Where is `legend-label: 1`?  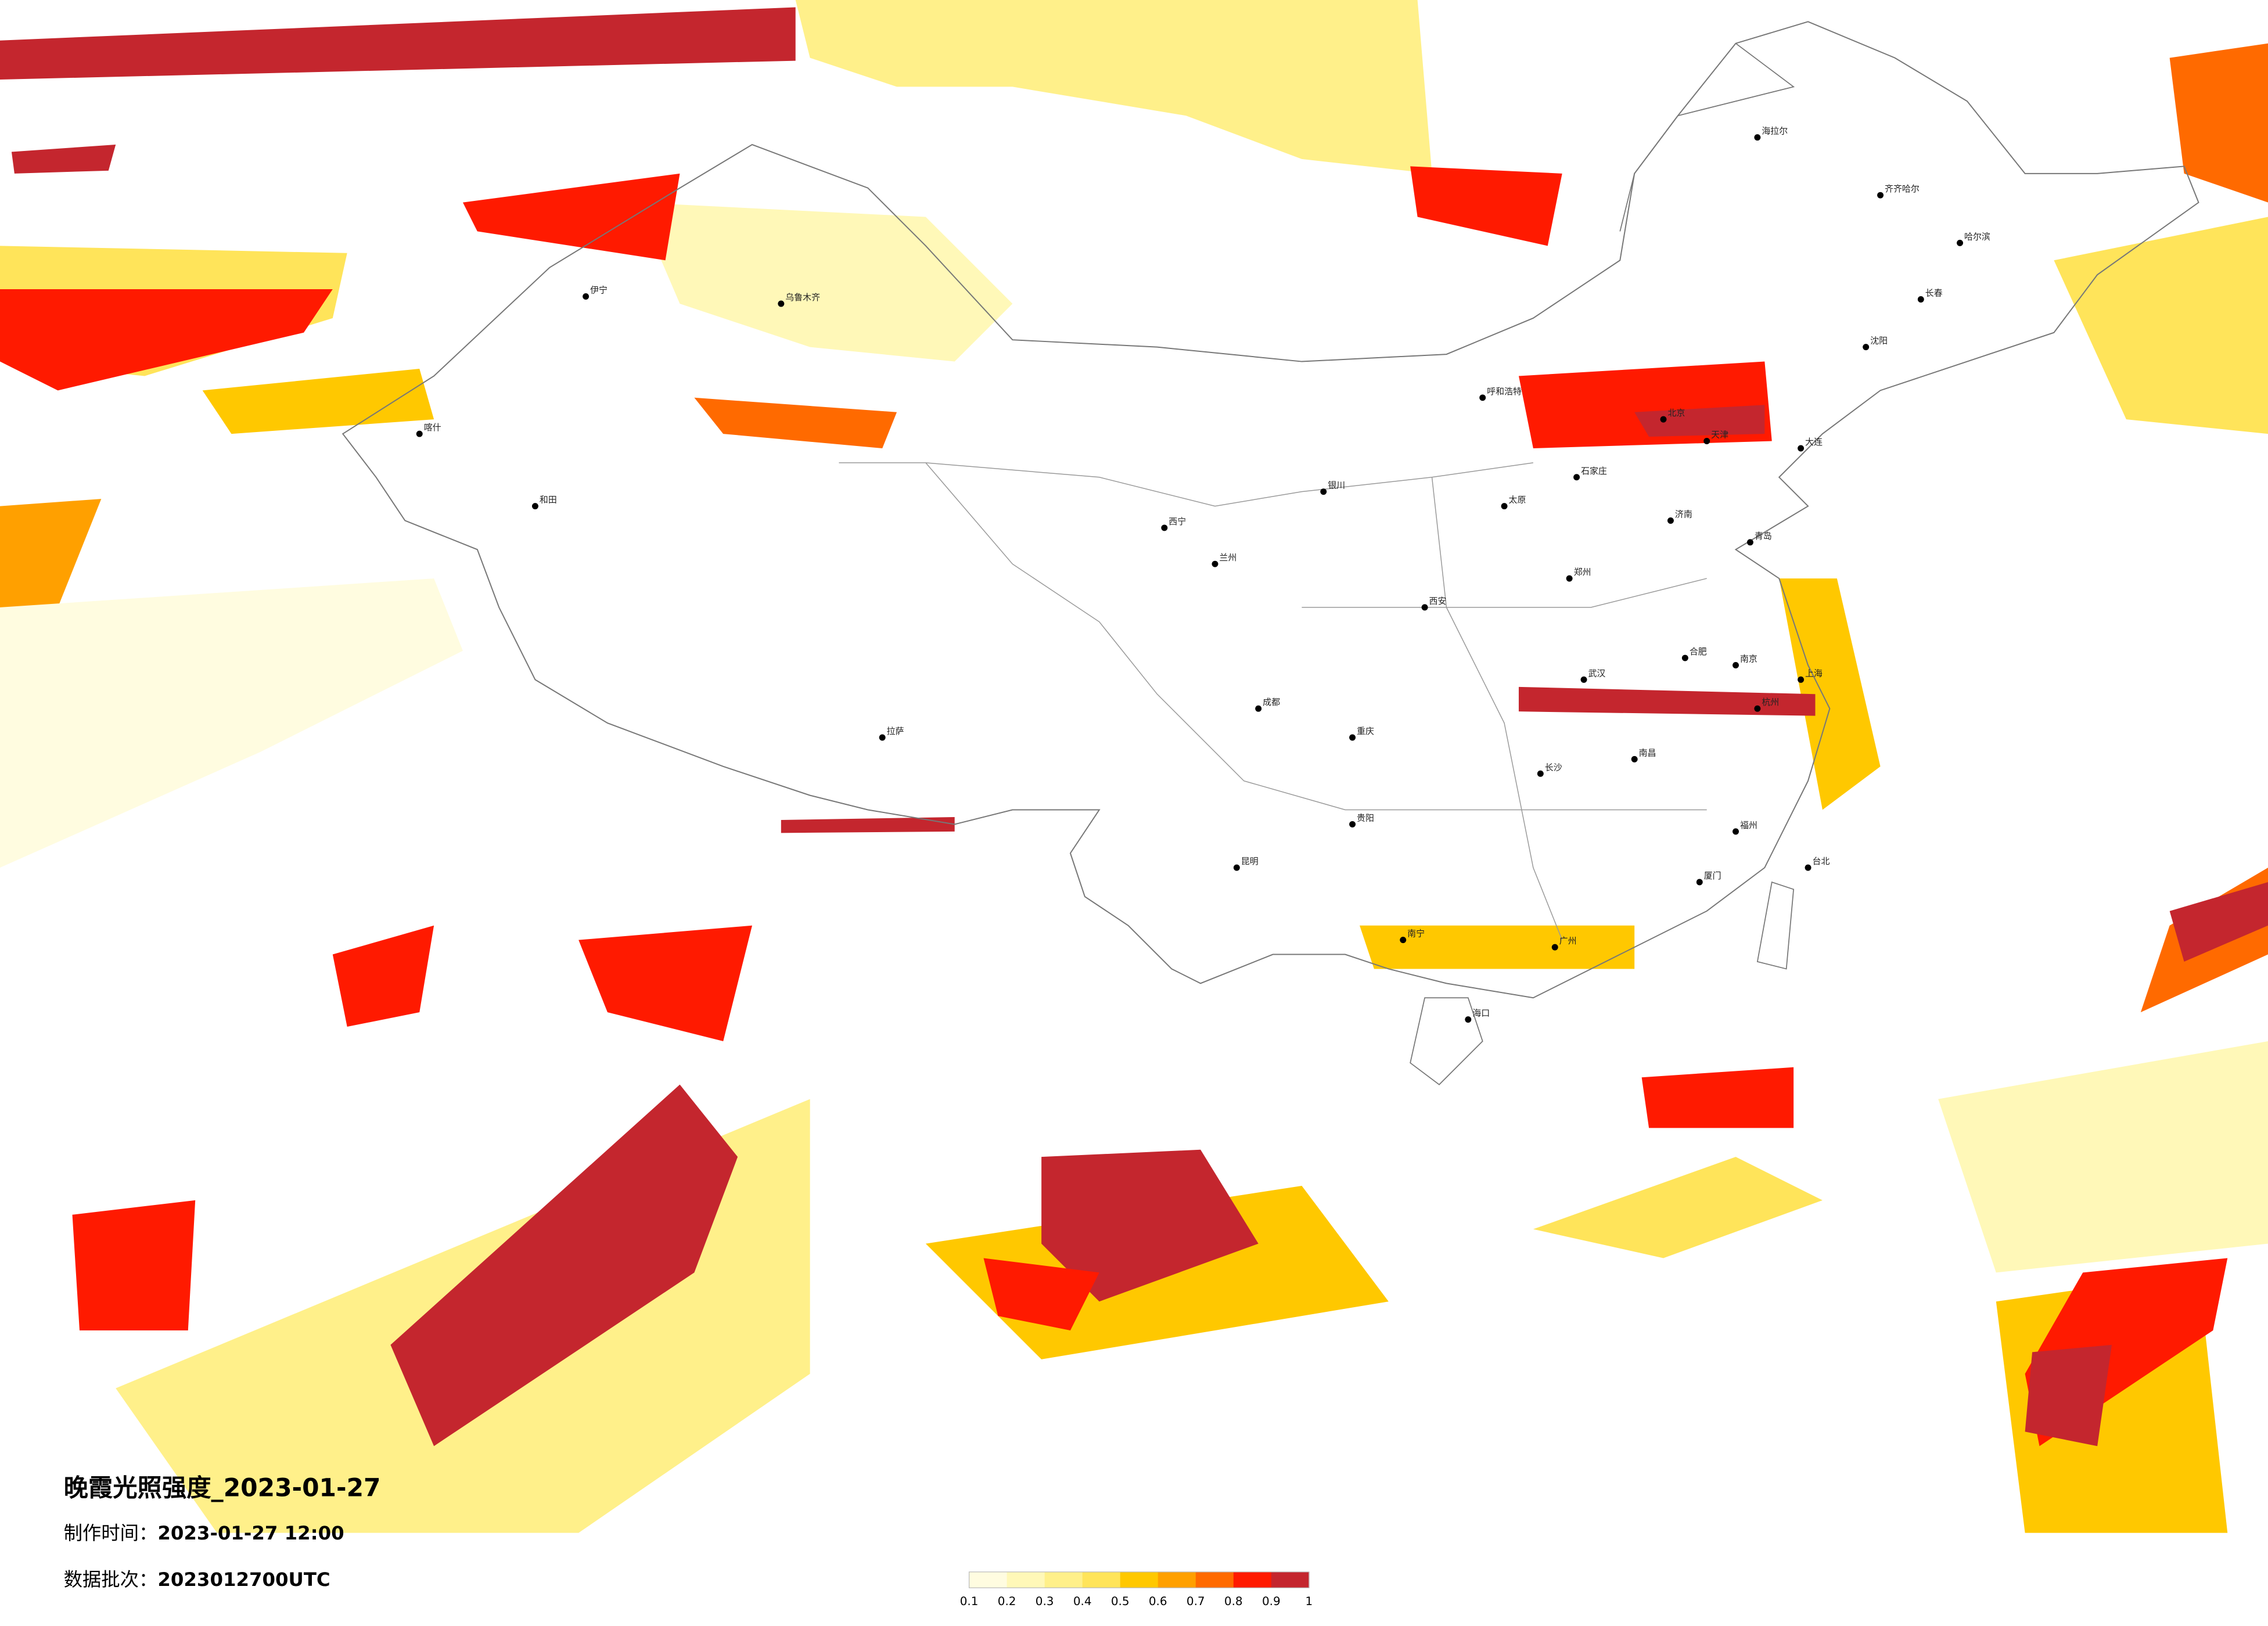
legend-label: 1 is located at coordinates (1309, 1601).